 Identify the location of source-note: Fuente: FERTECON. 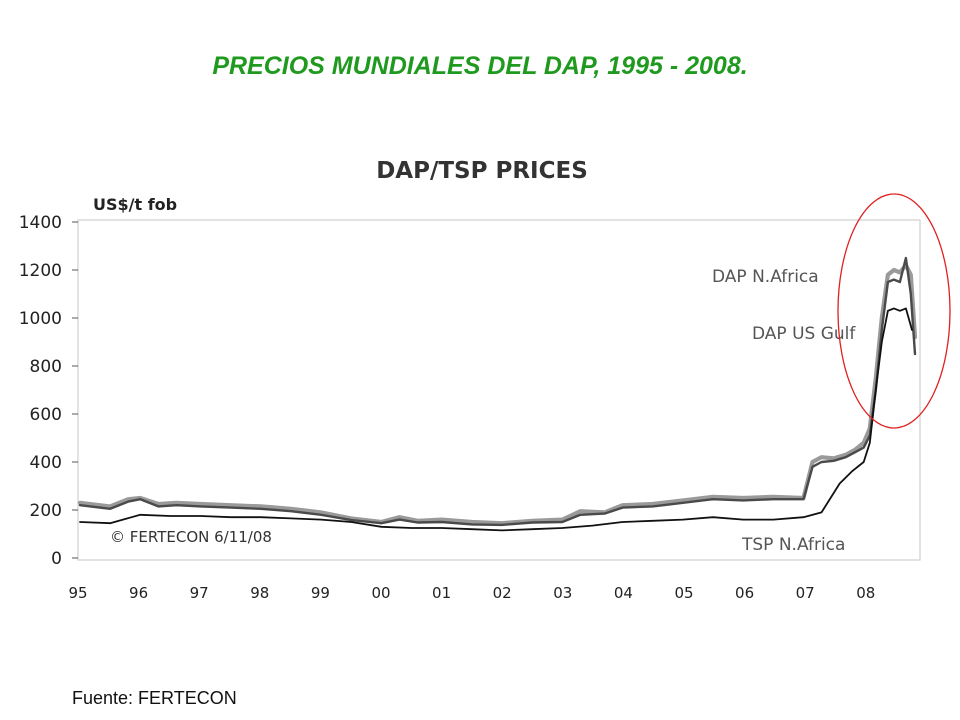
(154, 698).